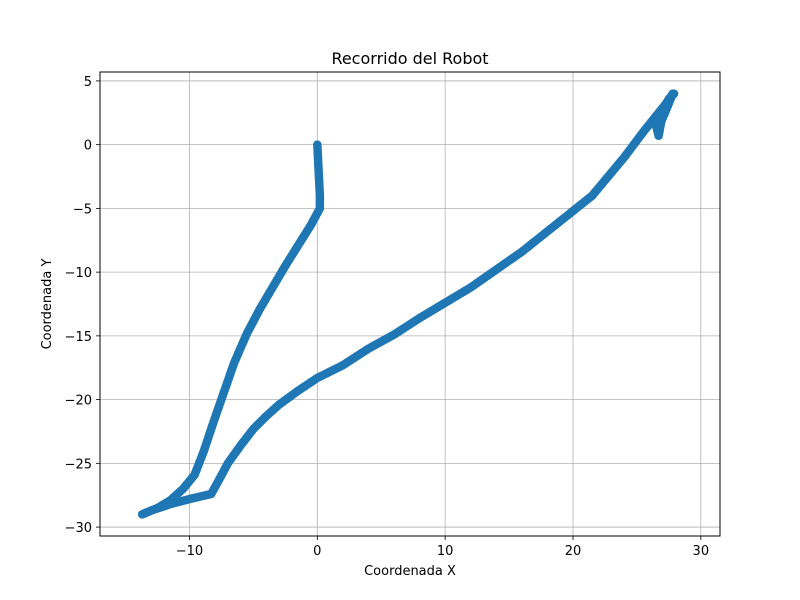 Image resolution: width=800 pixels, height=600 pixels. What do you see at coordinates (78, 337) in the screenshot?
I see `y-tick-label: −15` at bounding box center [78, 337].